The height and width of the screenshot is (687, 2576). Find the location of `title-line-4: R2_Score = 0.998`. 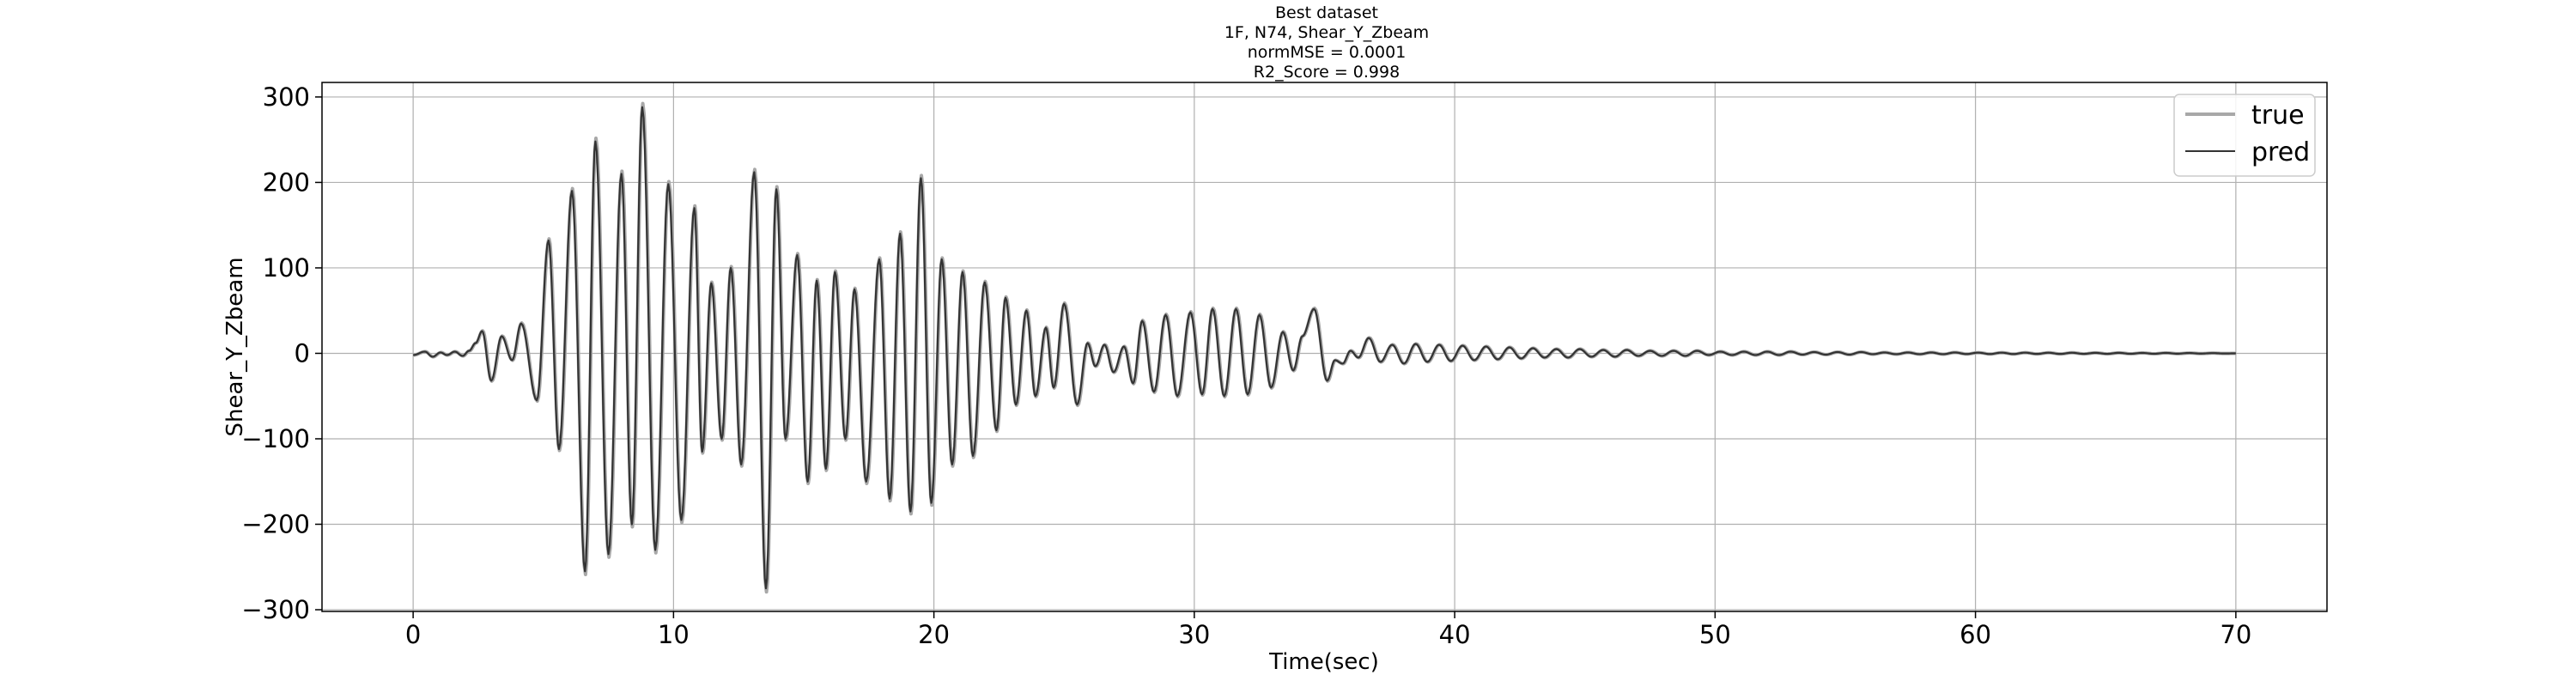

title-line-4: R2_Score = 0.998 is located at coordinates (1327, 72).